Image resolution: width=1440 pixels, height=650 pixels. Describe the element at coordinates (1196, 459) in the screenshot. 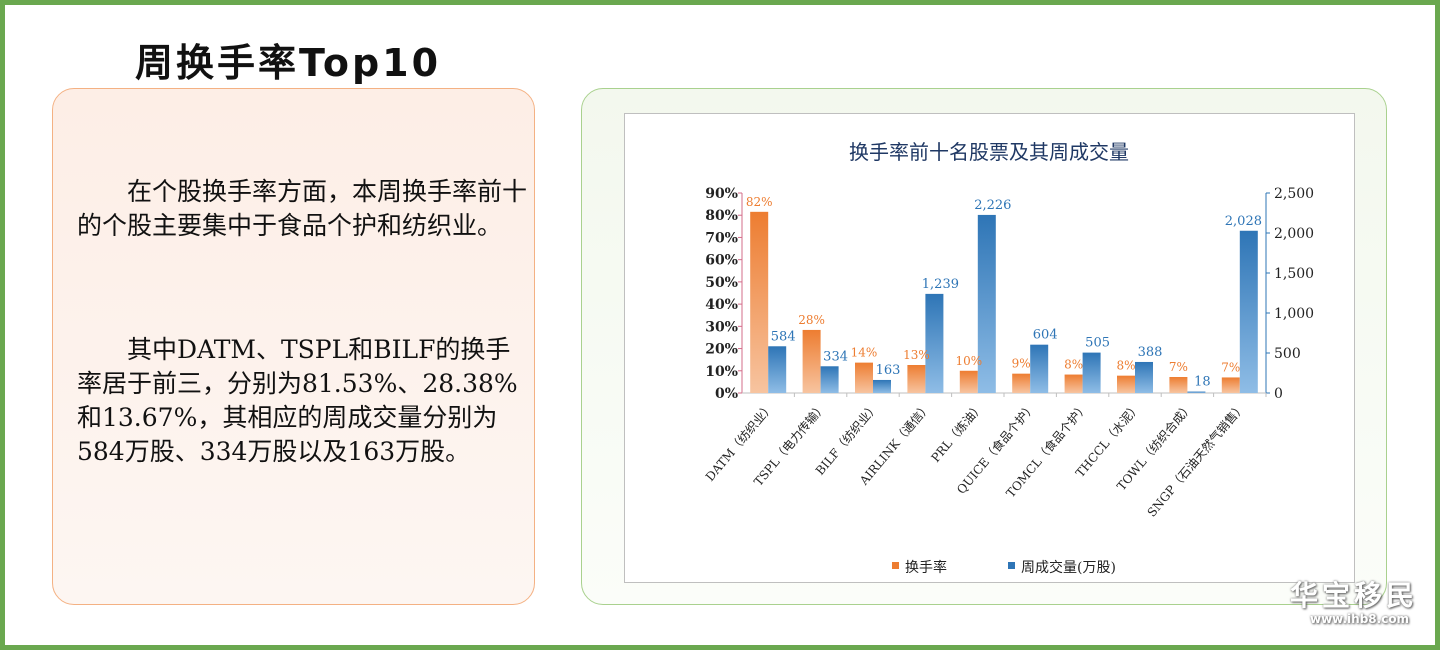

I see `category-label: SNGP（石油天然气销售）` at that location.